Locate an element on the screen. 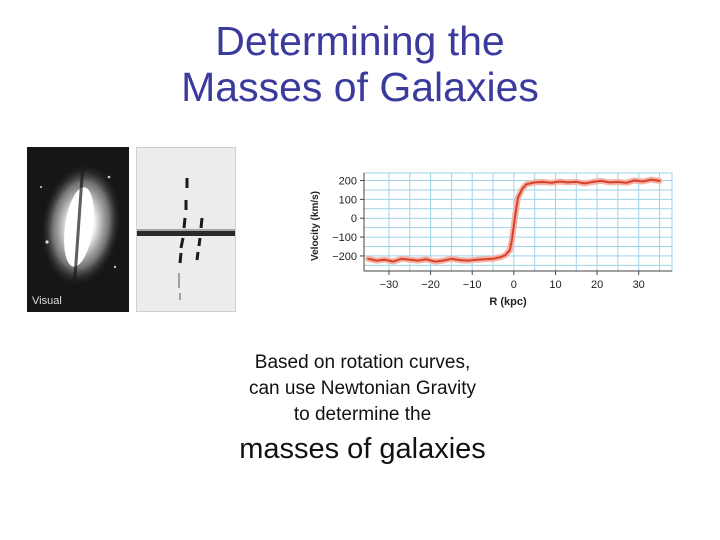 The height and width of the screenshot is (540, 720). y-axis-label: Velocity (km/s) is located at coordinates (315, 226).